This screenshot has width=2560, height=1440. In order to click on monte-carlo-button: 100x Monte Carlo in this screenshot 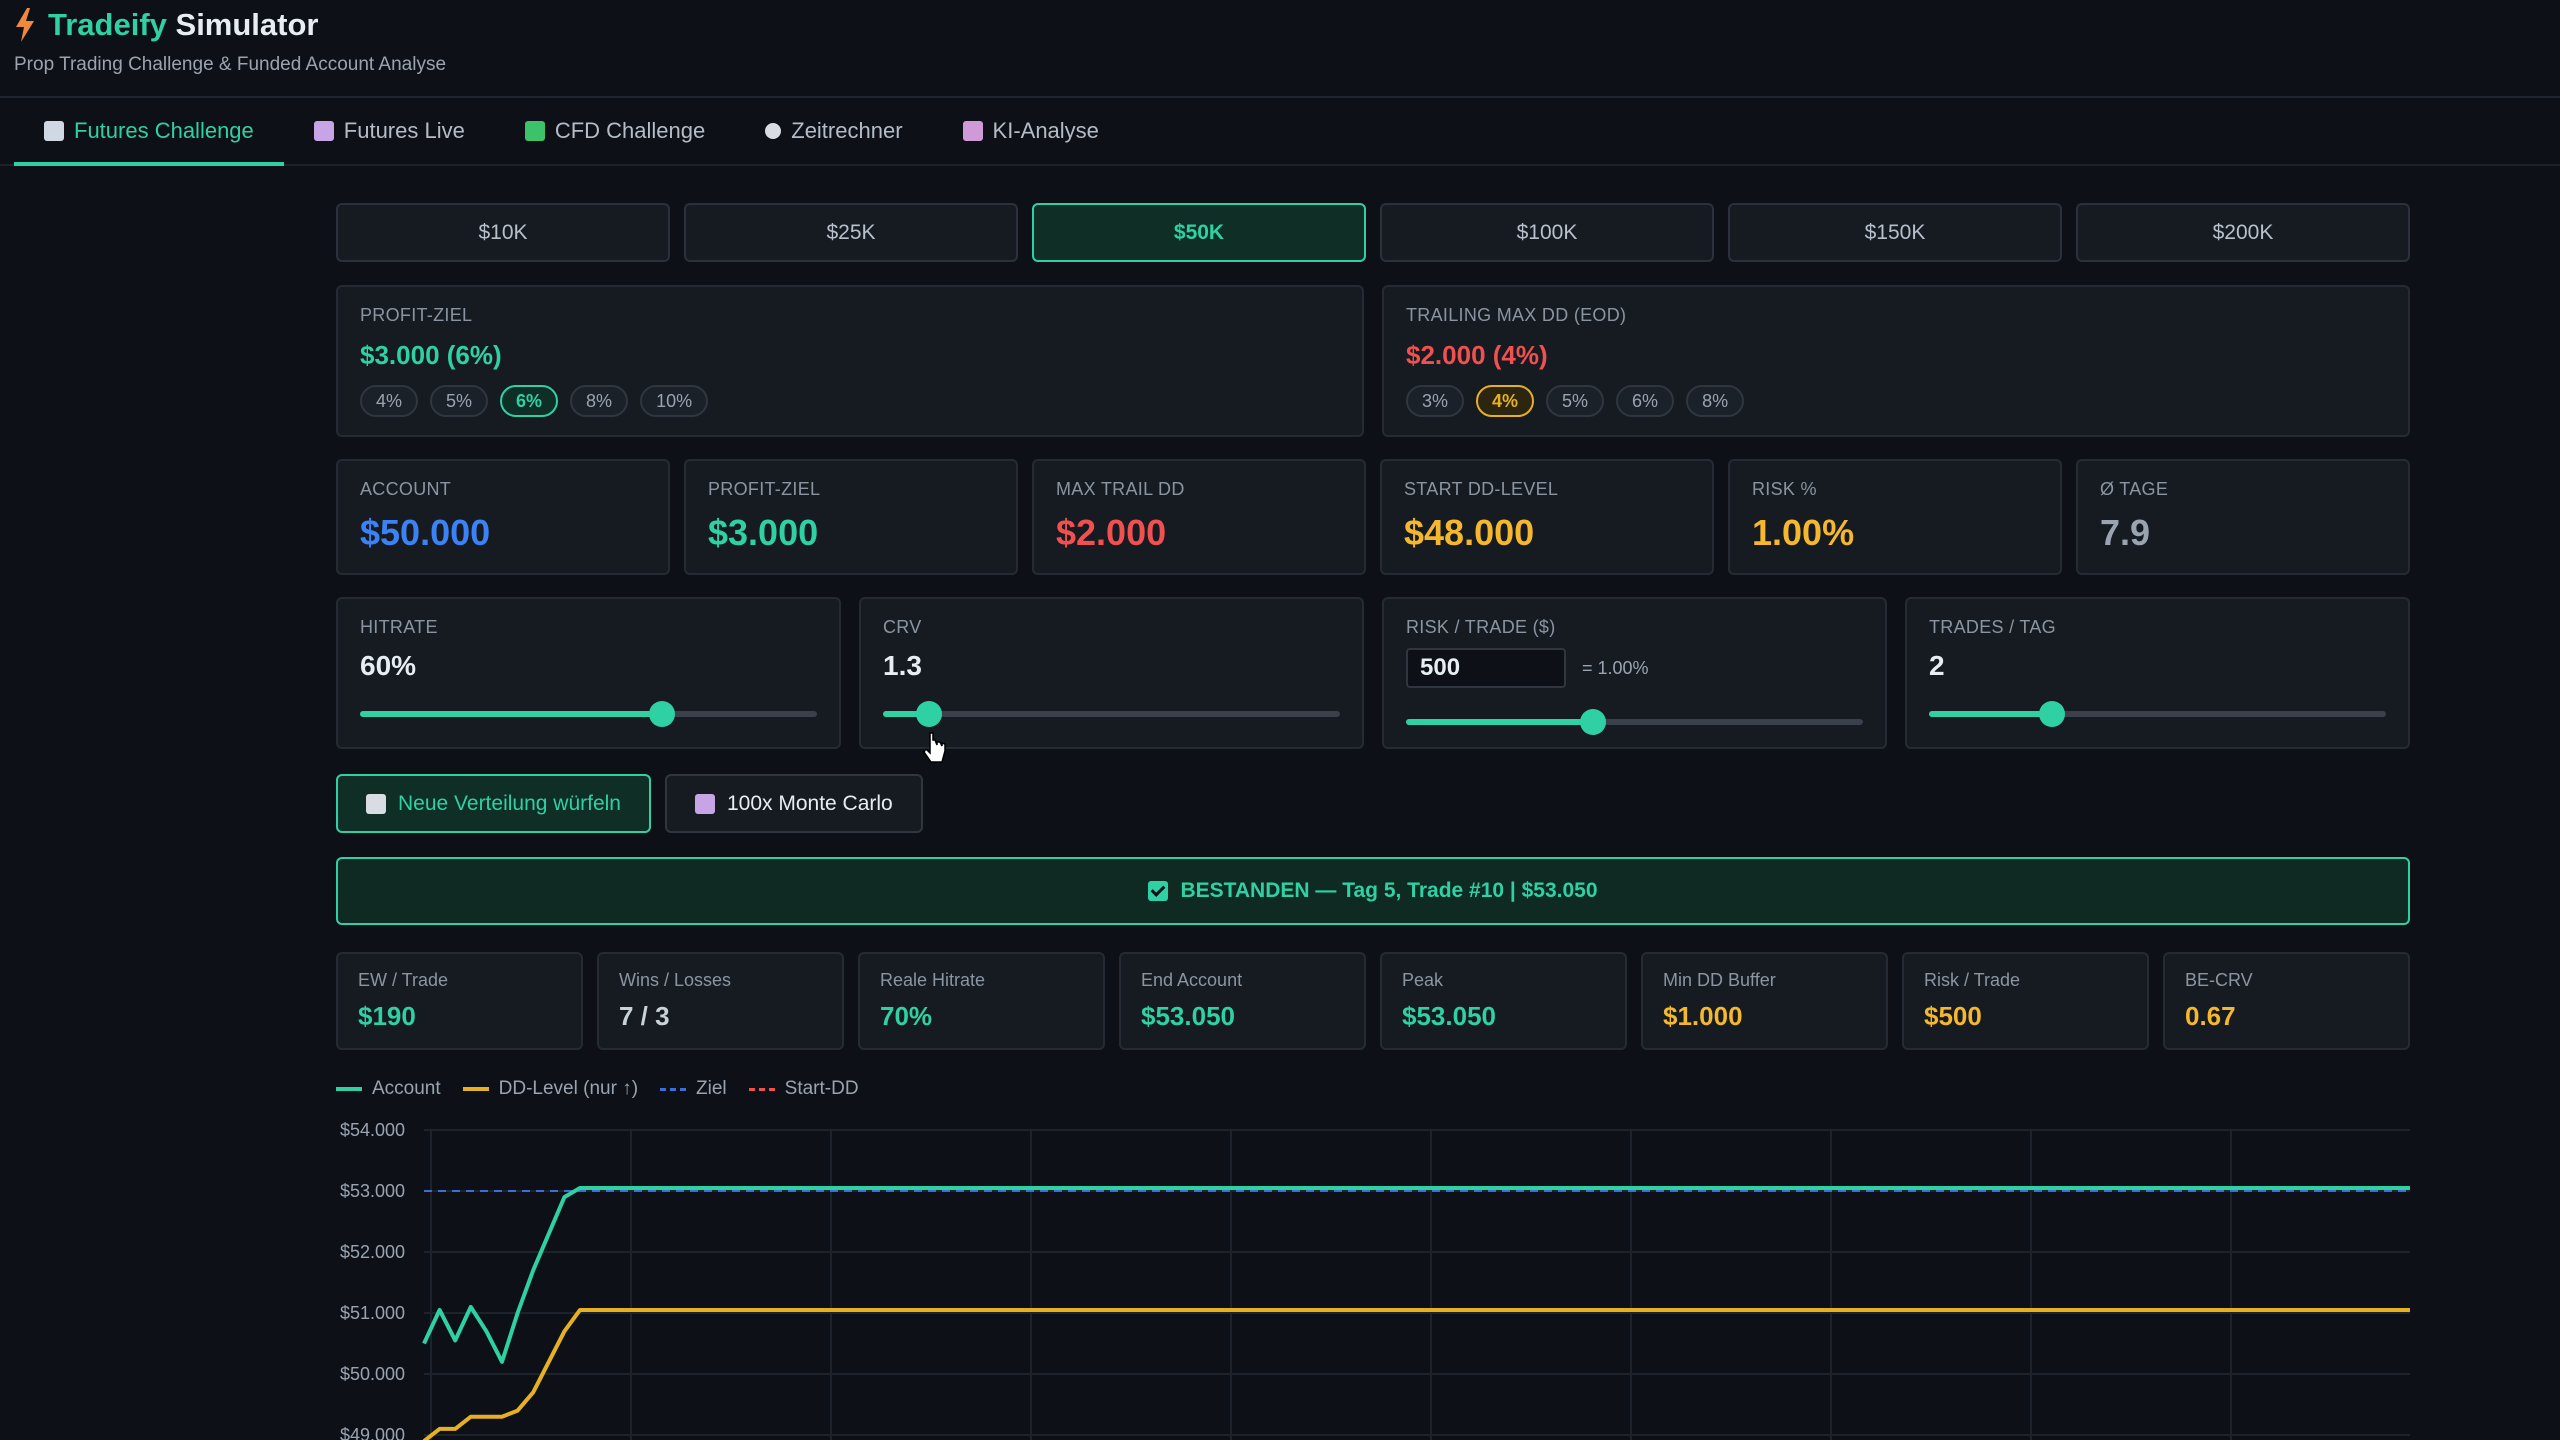, I will do `click(793, 803)`.